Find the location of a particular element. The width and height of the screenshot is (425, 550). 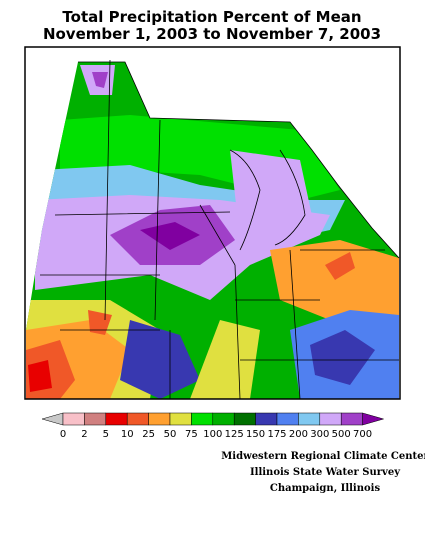

colorbar-label: 0 is located at coordinates (63, 434).